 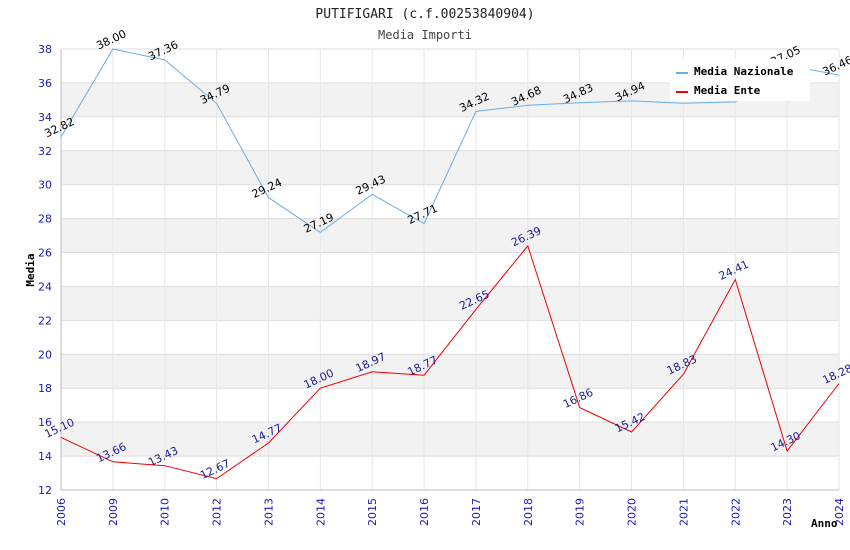 I want to click on chart-title: PUTIFIGARI (c.f.00253840904), so click(x=424, y=14).